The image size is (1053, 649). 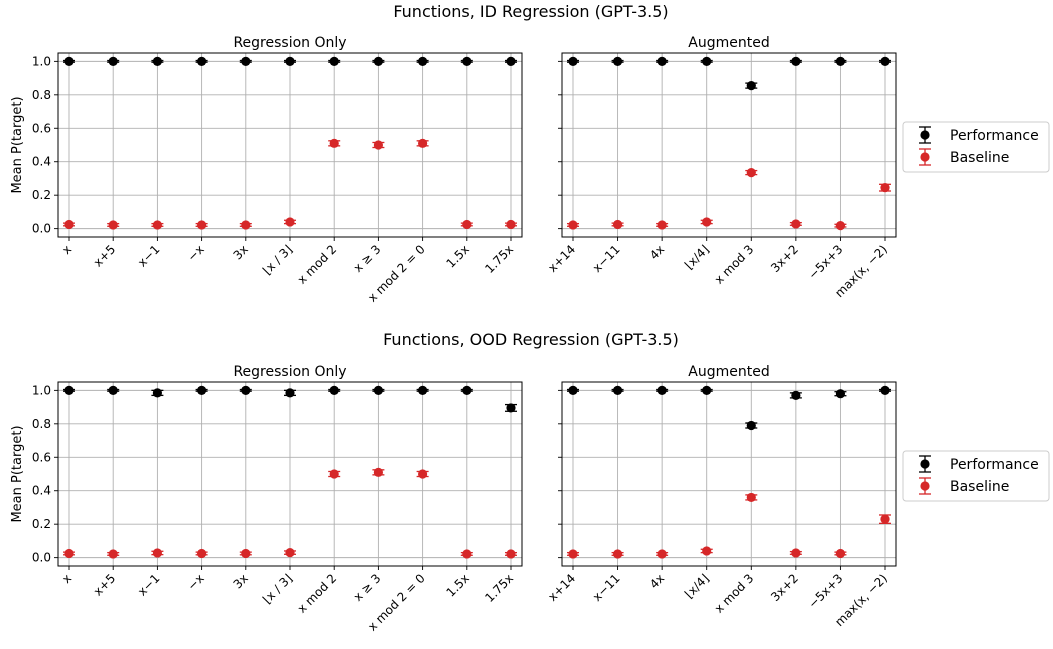 I want to click on x-tick-label: −5x+3, so click(x=826, y=591).